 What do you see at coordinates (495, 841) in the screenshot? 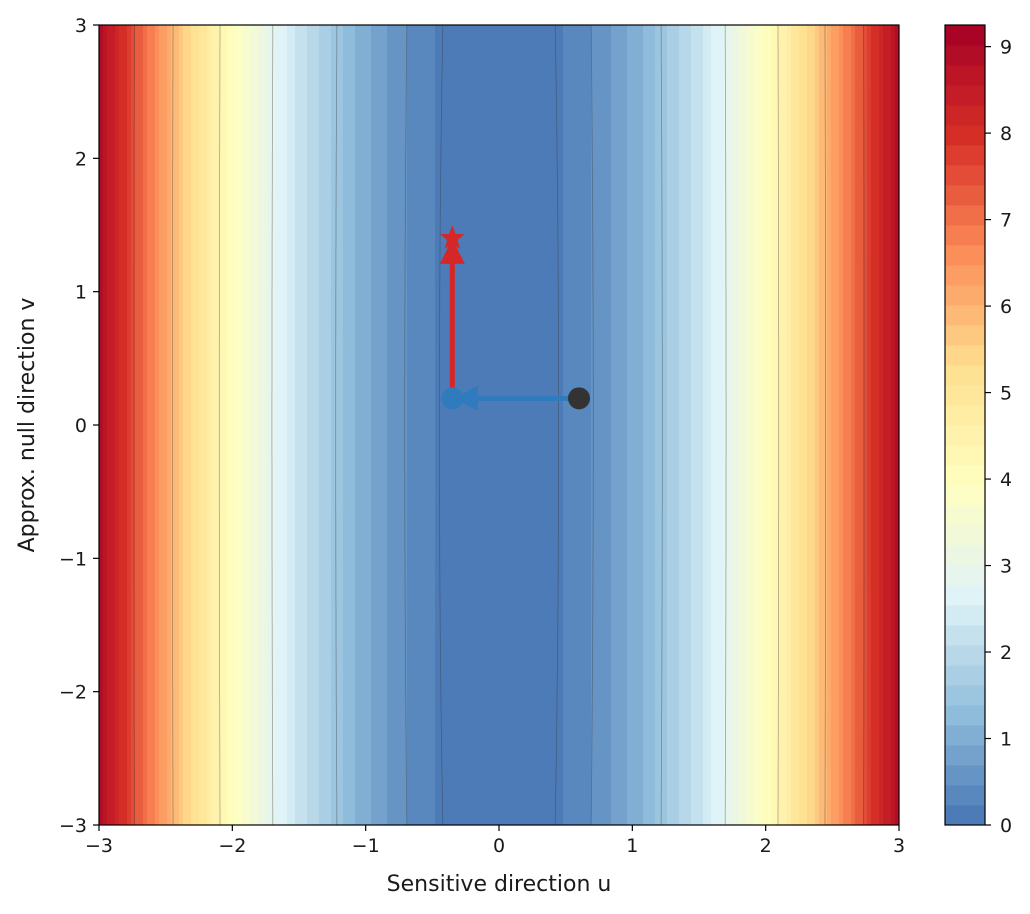
I see `x-axis: −3 −2 −1 0 1 2 3` at bounding box center [495, 841].